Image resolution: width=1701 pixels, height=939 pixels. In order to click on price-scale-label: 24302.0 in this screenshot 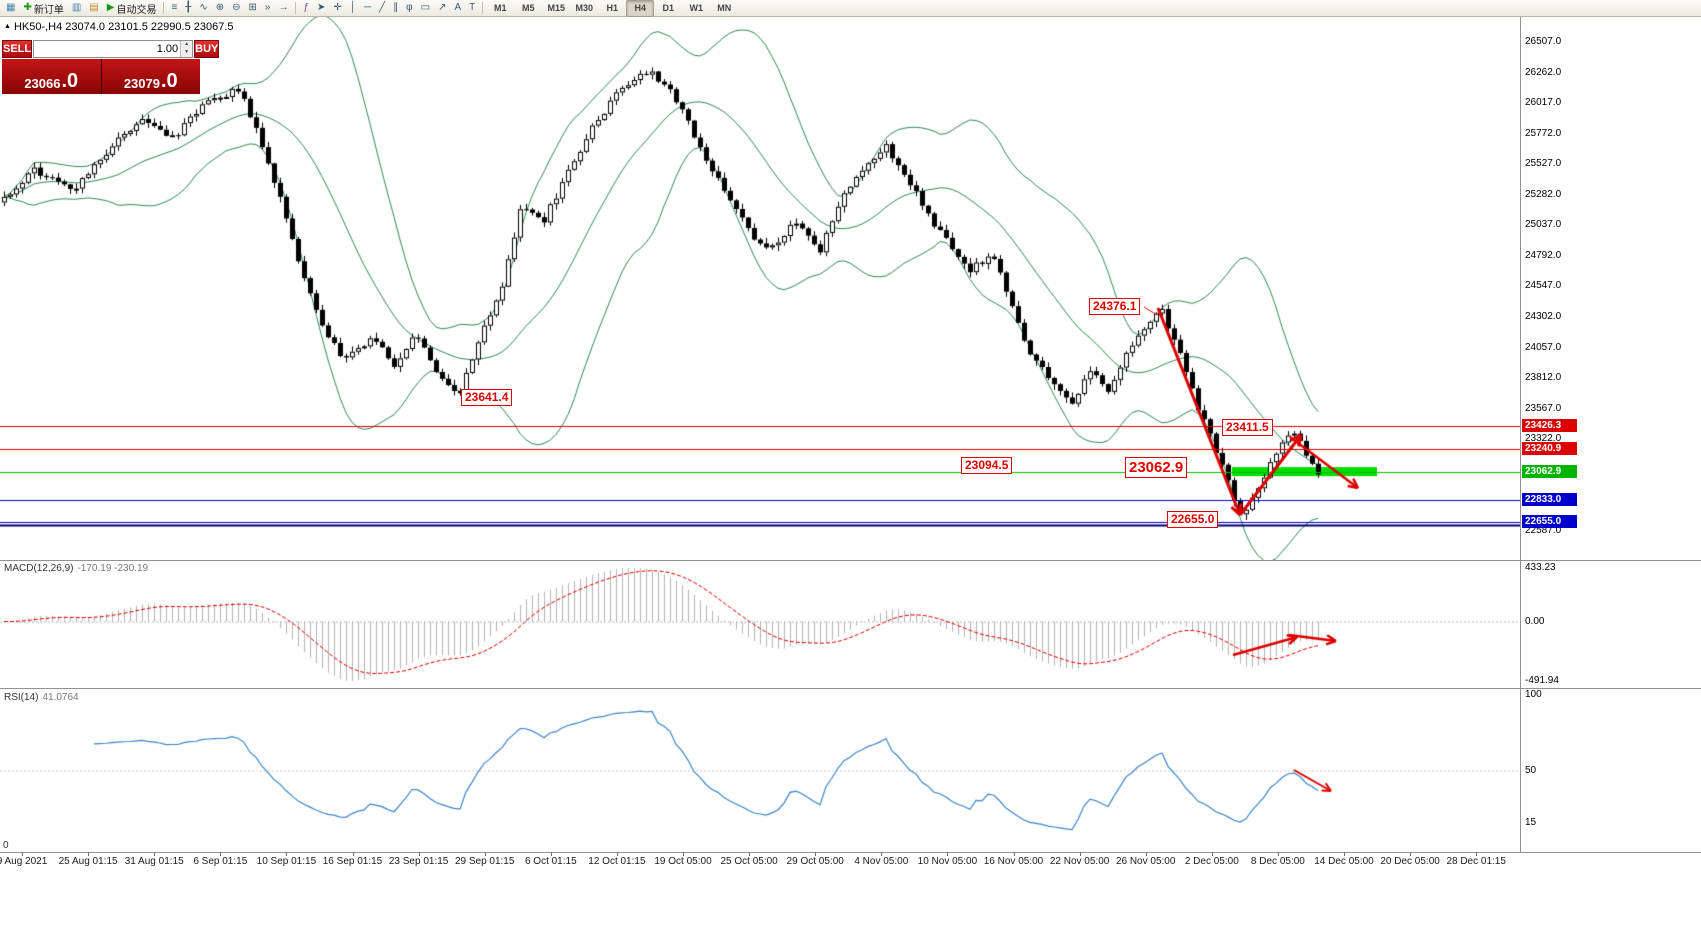, I will do `click(1543, 317)`.